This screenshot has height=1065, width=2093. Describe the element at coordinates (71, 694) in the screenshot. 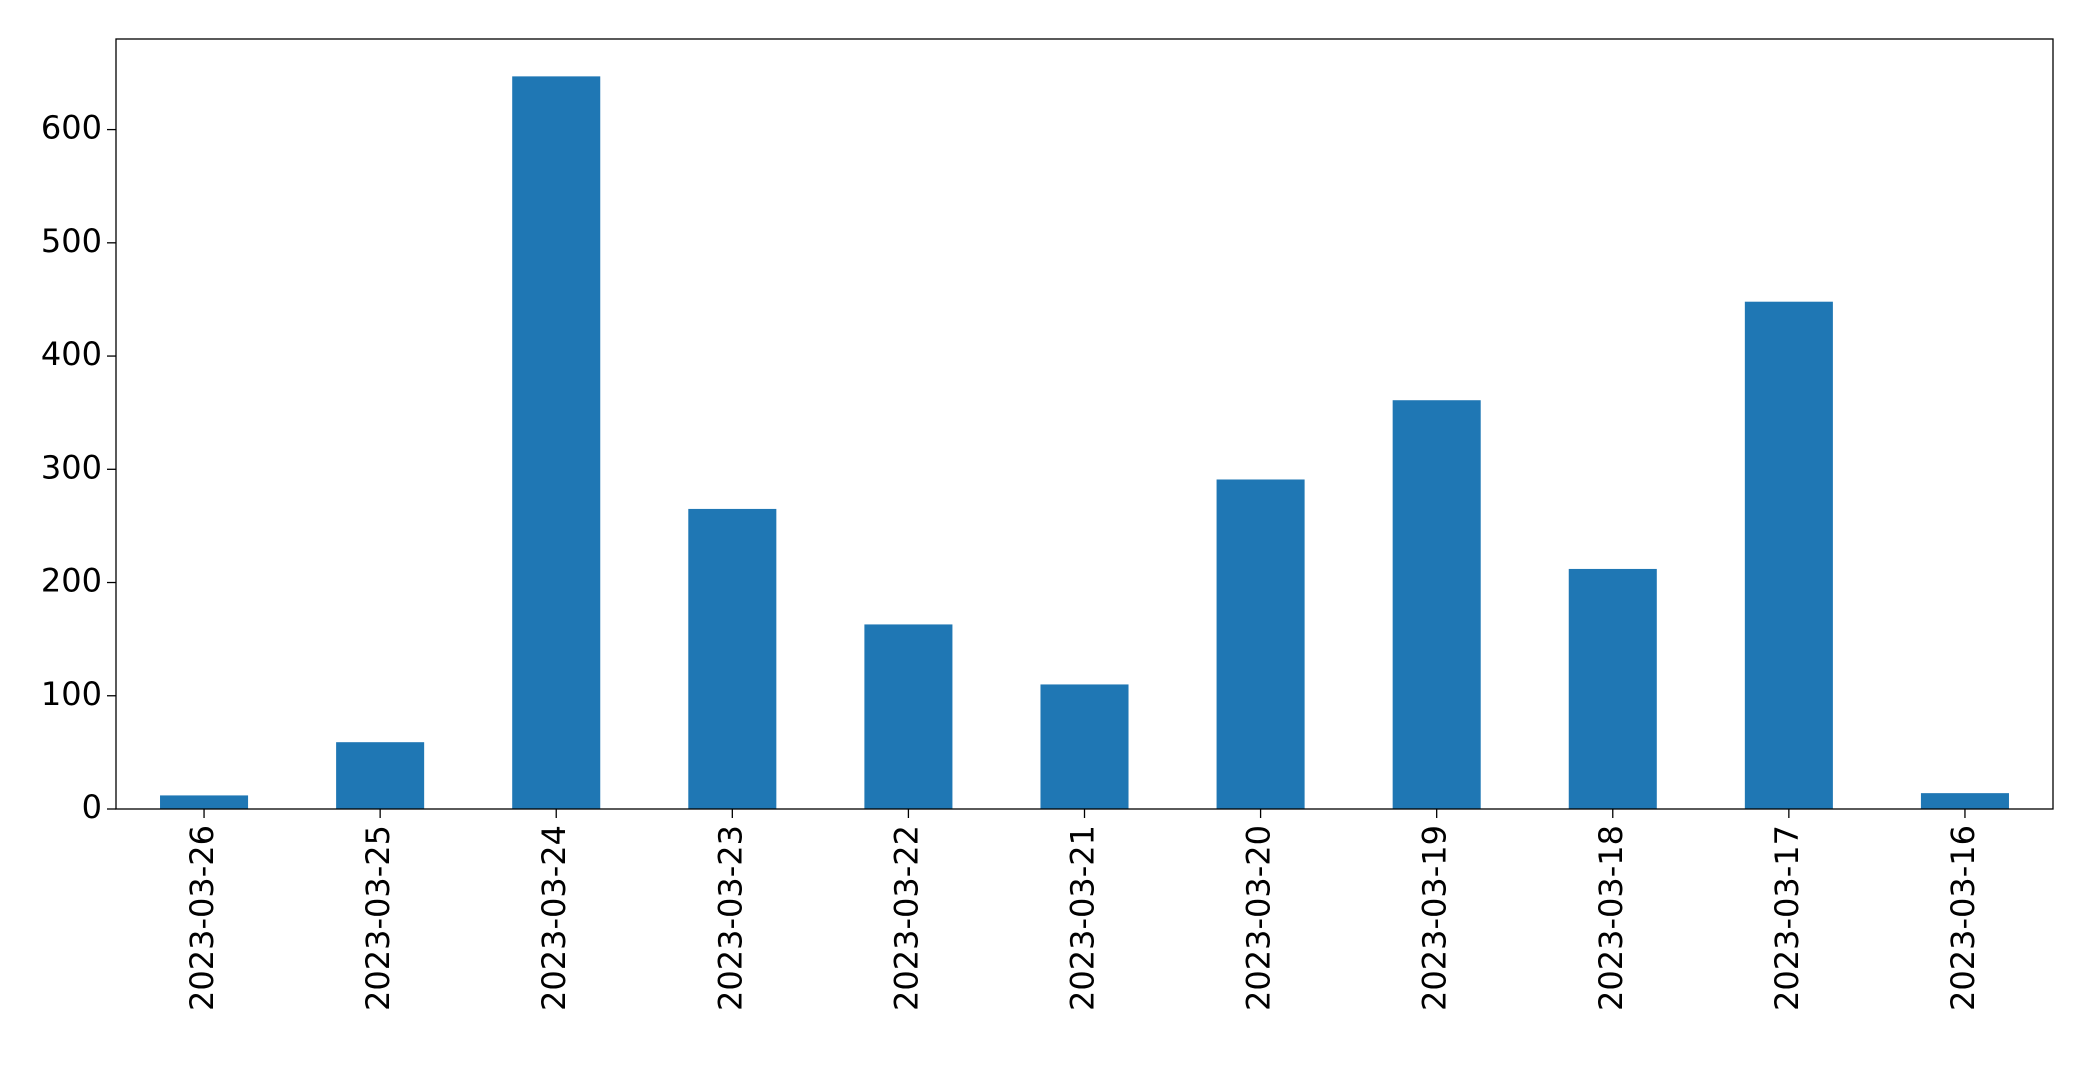

I see `y-tick-label: 100` at that location.